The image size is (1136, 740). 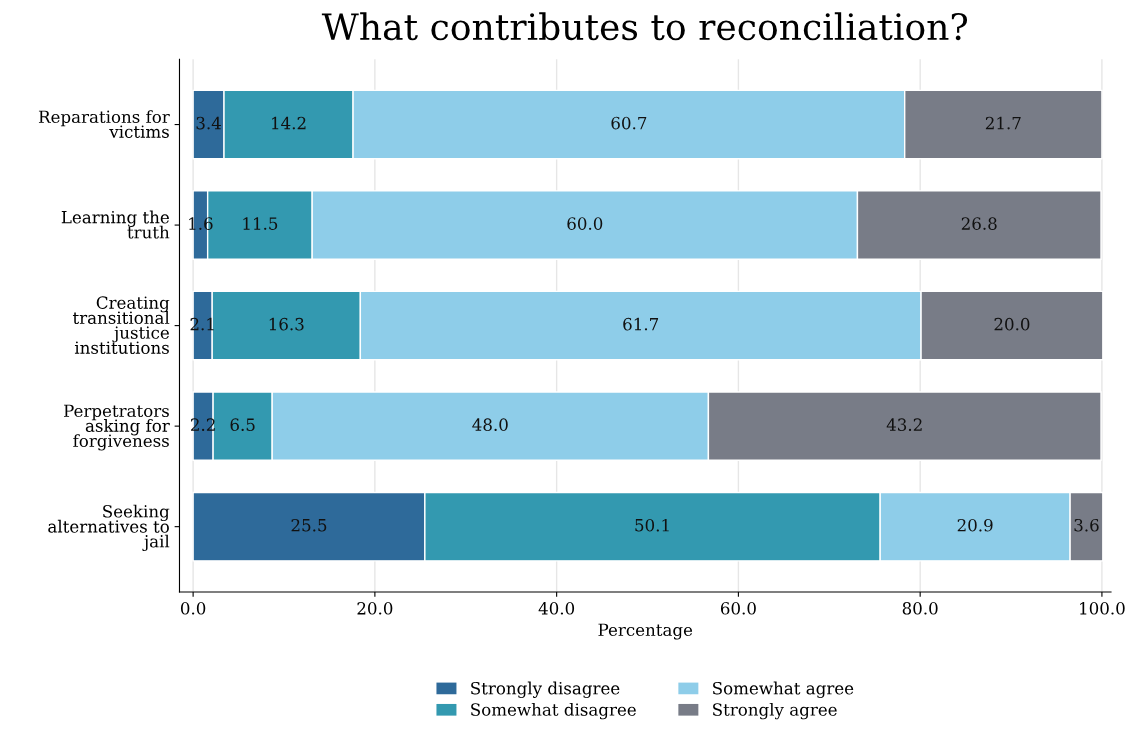 I want to click on data-label: 21.7, so click(x=1003, y=123).